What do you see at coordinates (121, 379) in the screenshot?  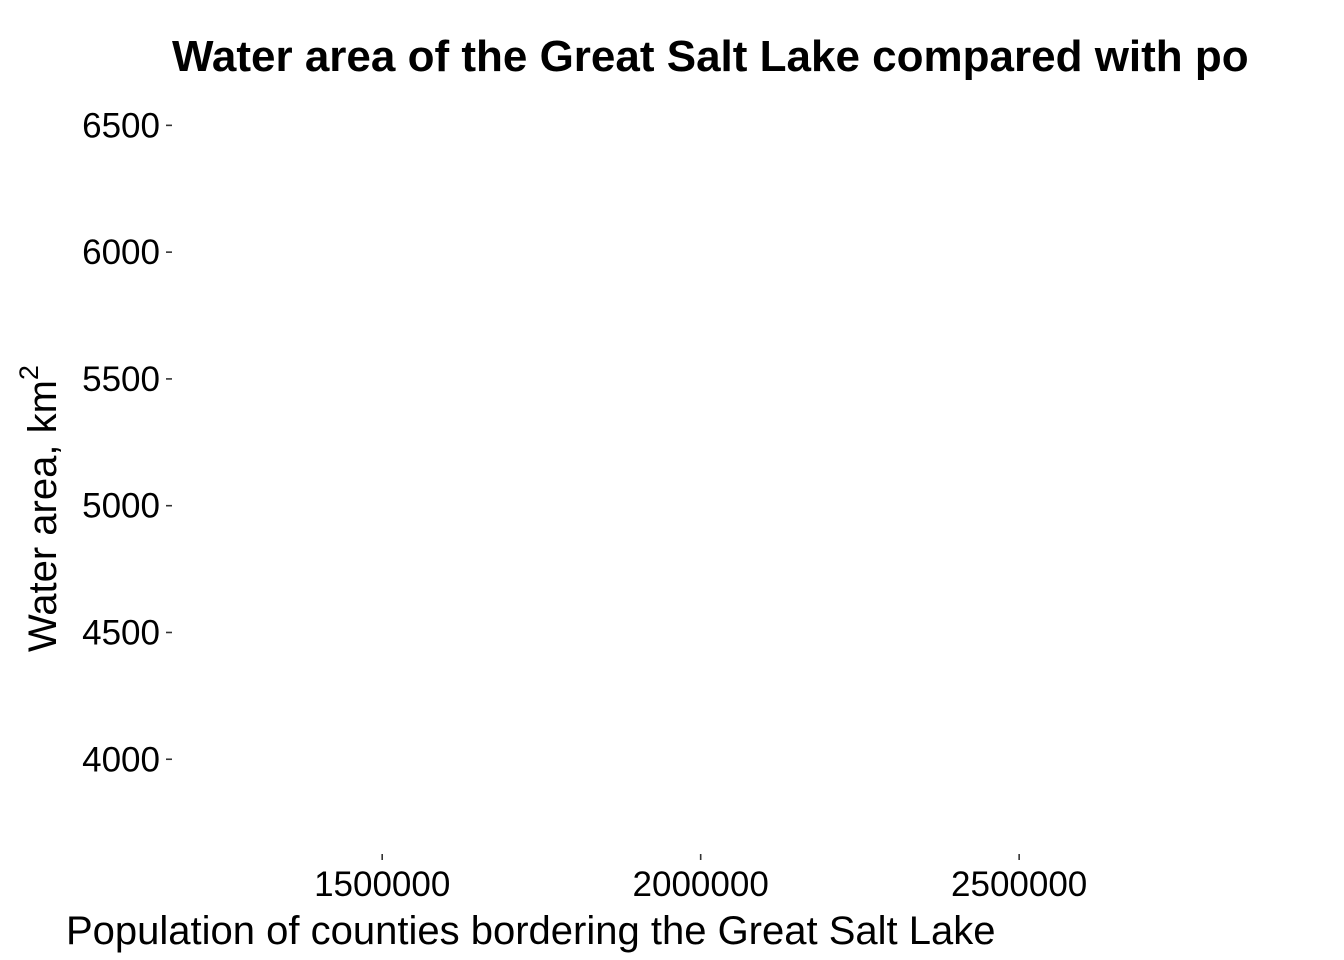 I see `y-tick-label: 5500` at bounding box center [121, 379].